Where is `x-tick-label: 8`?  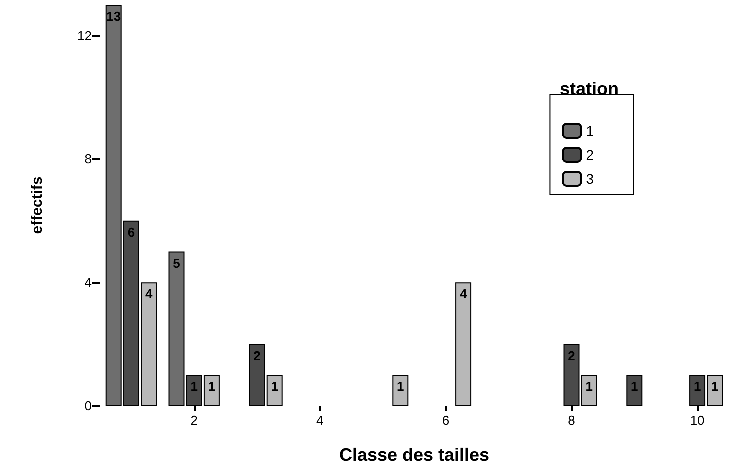 x-tick-label: 8 is located at coordinates (572, 420).